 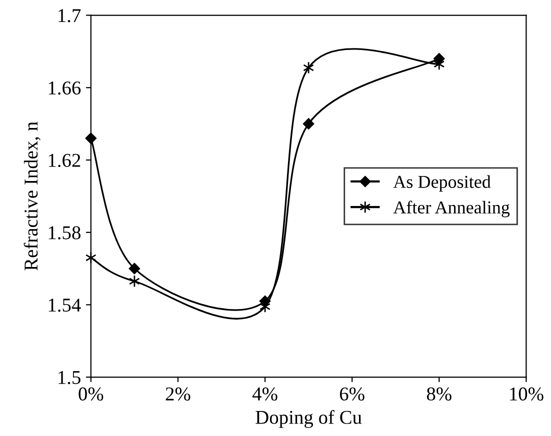 I want to click on y-tick-label: 1.62, so click(x=64, y=161).